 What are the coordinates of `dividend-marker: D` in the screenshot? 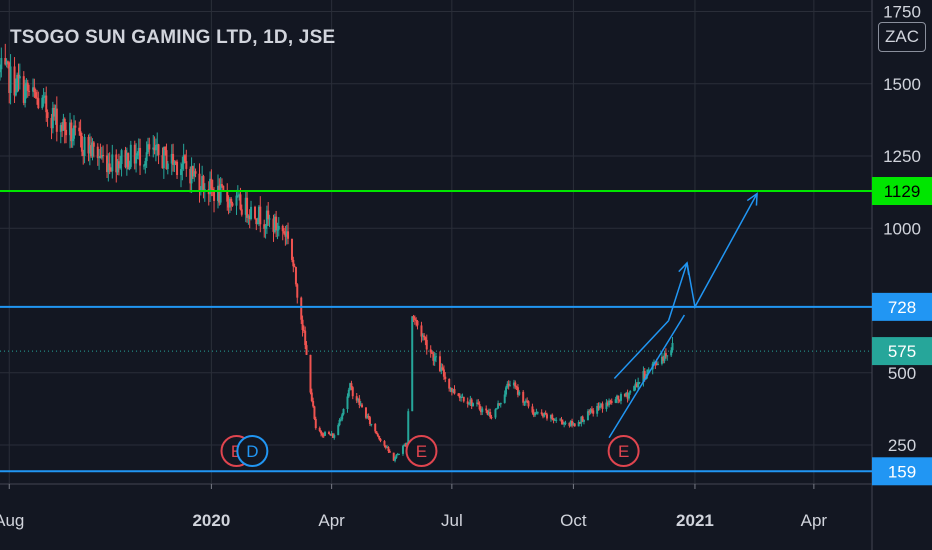 It's located at (252, 451).